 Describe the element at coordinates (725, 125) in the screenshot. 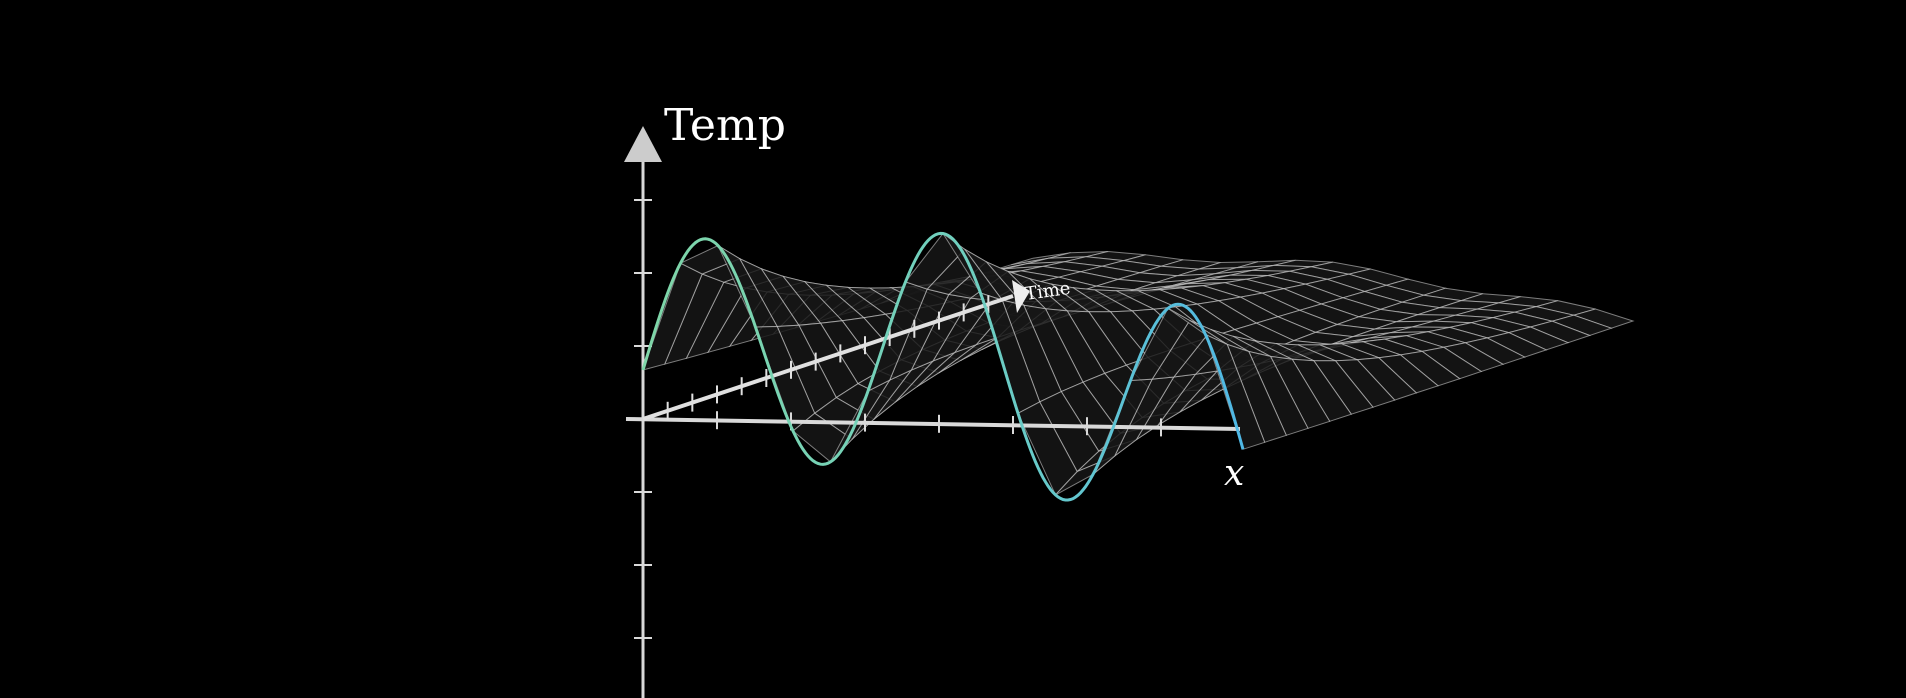

I see `temp-axis-label: Temp` at that location.